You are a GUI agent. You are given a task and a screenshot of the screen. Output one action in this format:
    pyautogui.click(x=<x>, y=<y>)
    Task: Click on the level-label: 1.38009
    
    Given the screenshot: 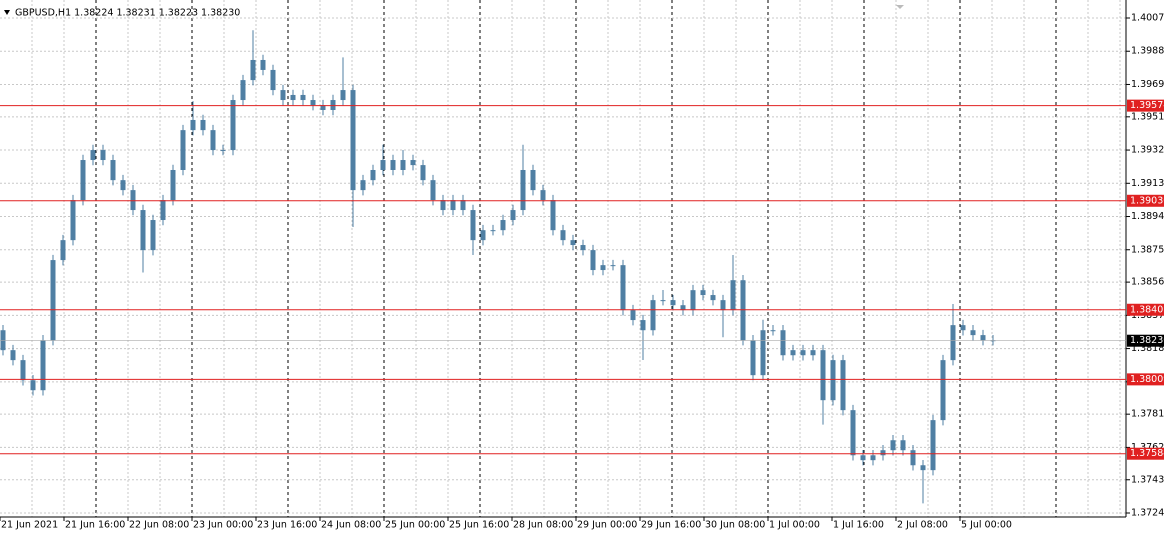 What is the action you would take?
    pyautogui.click(x=1147, y=379)
    